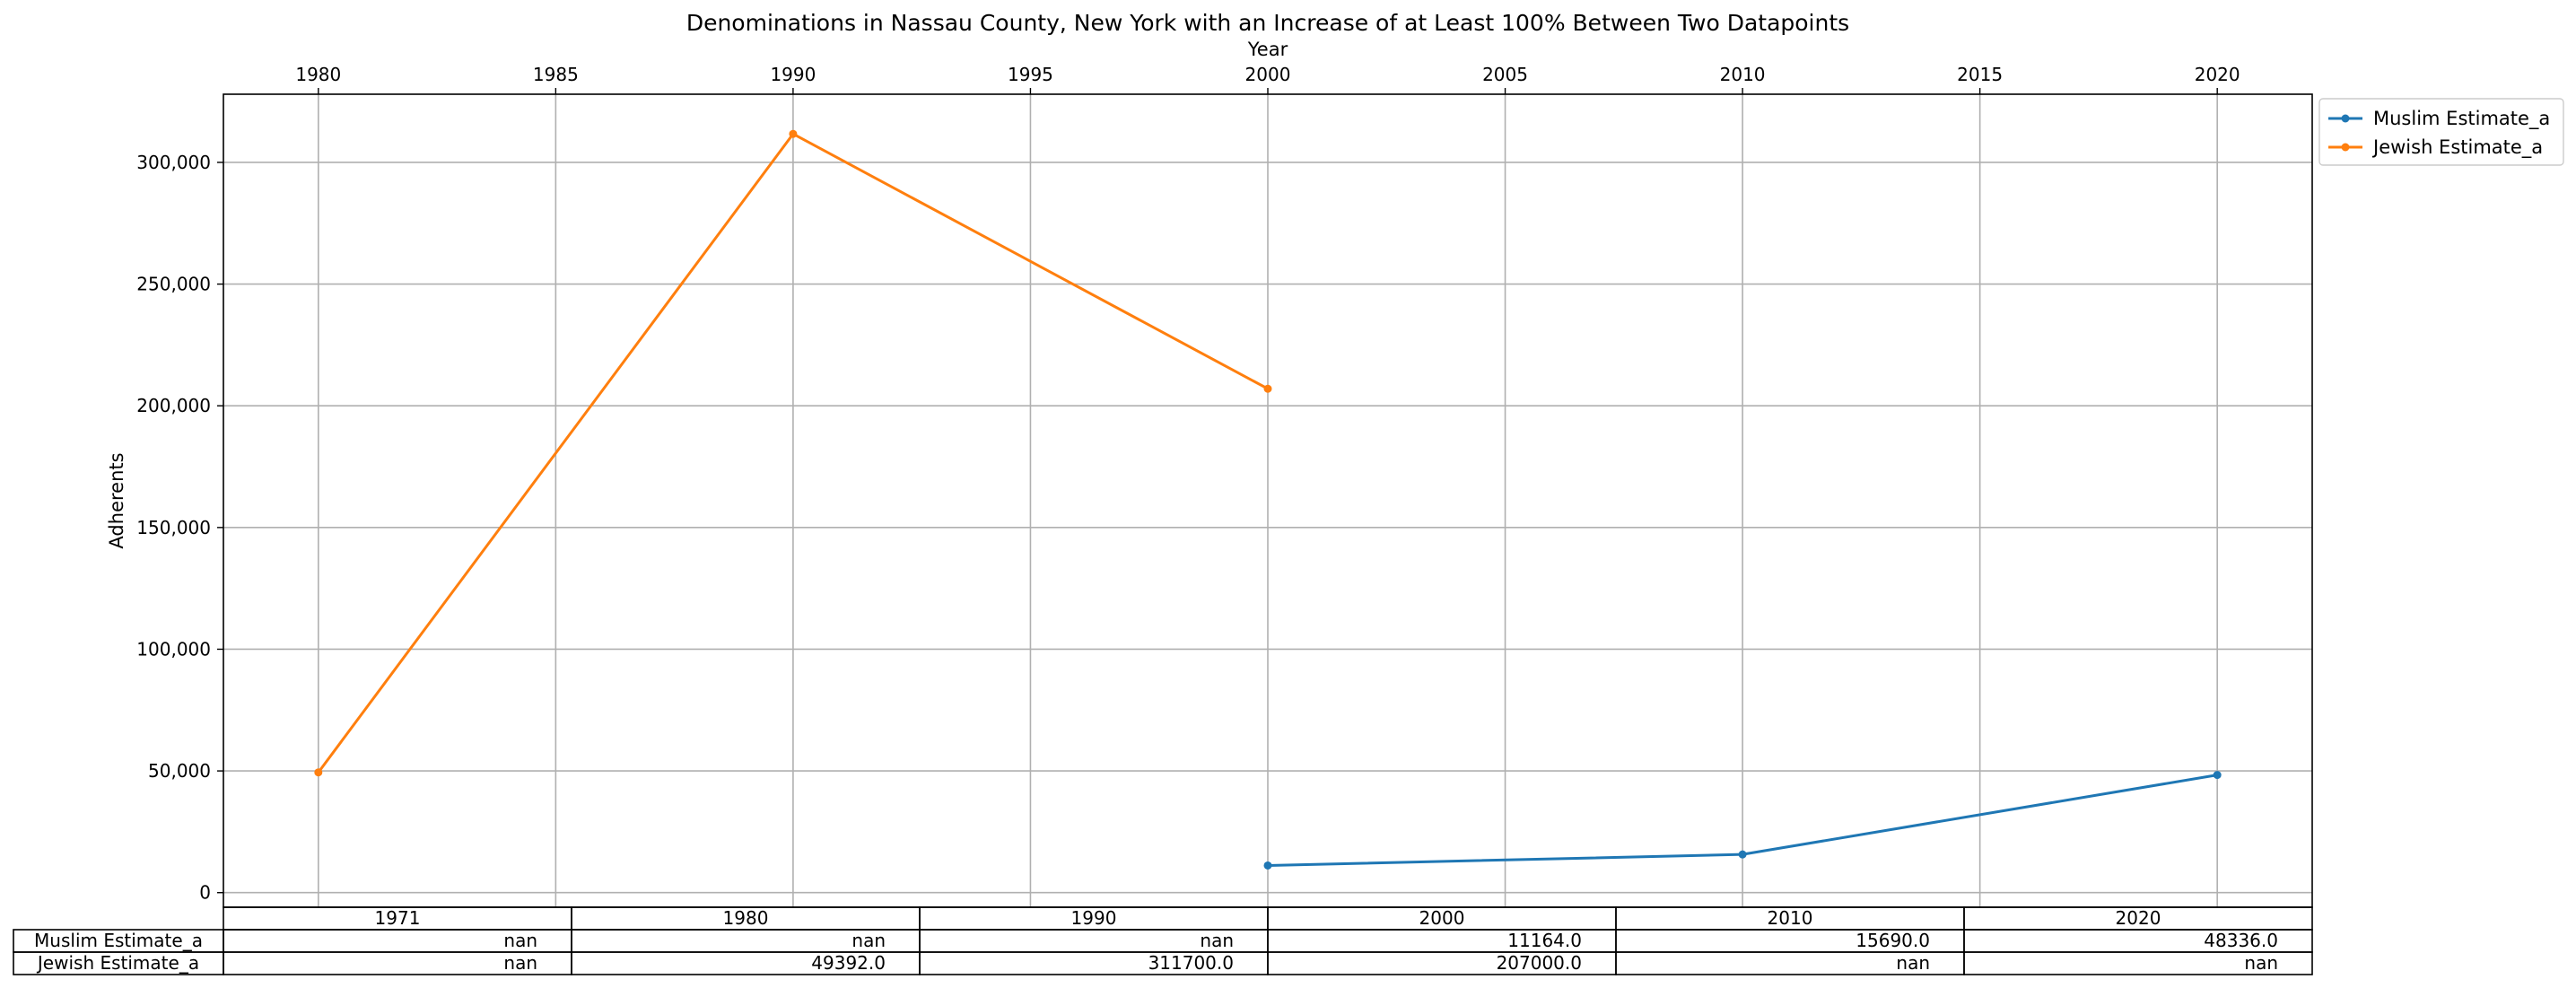  I want to click on y-tick-label: 200,000, so click(174, 406).